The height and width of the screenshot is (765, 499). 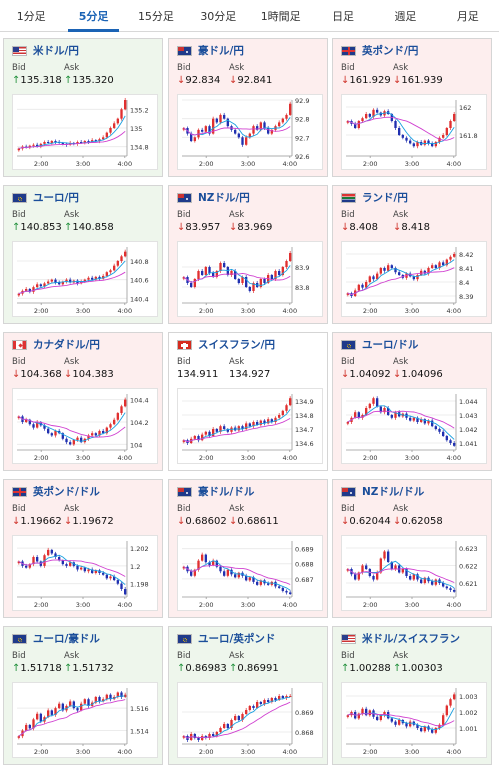 What do you see at coordinates (237, 345) in the screenshot?
I see `pair-name: スイスフラン/円` at bounding box center [237, 345].